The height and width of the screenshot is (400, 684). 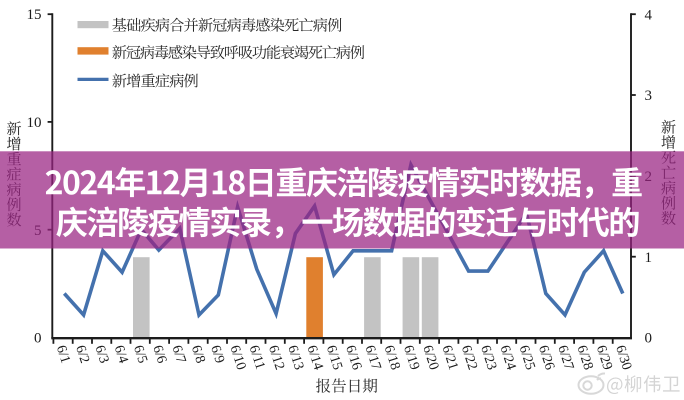 I want to click on svg-text: 15, so click(x=34, y=15).